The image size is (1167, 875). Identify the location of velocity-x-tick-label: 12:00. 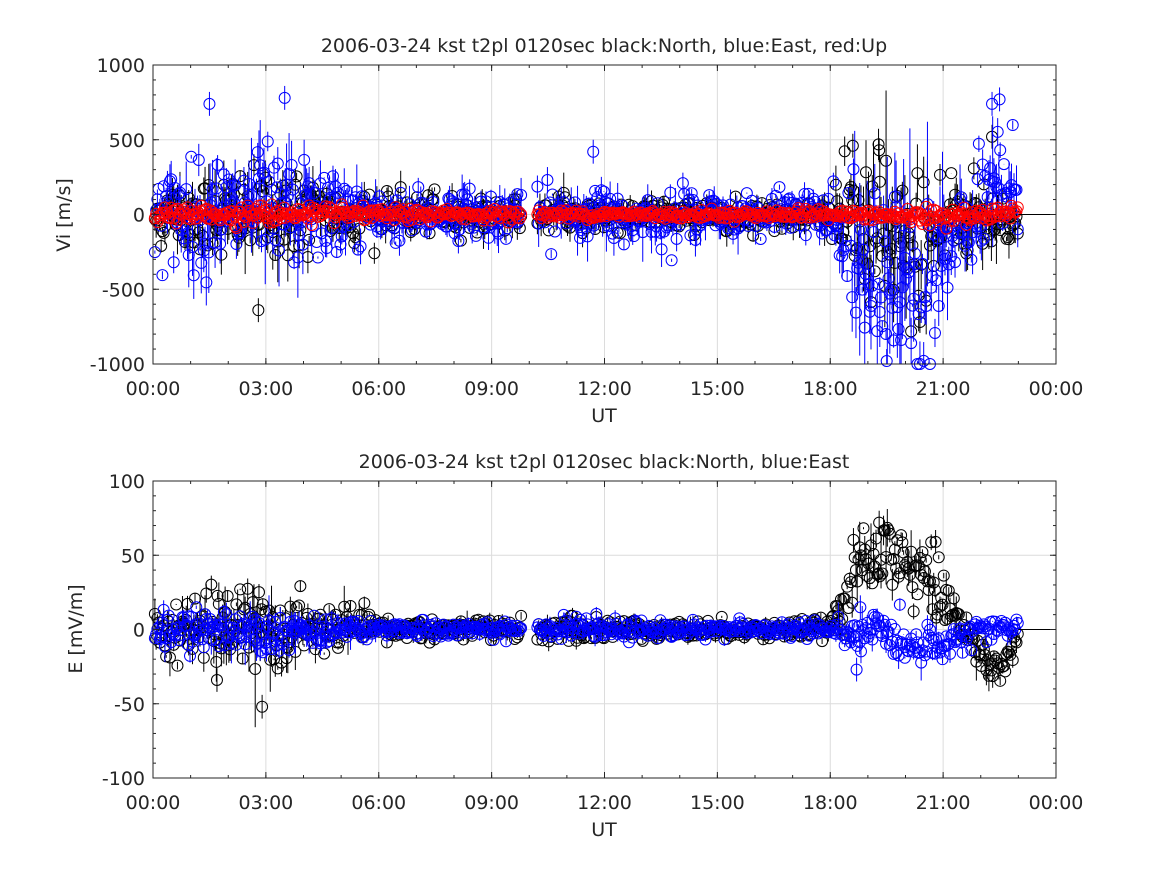
(604, 389).